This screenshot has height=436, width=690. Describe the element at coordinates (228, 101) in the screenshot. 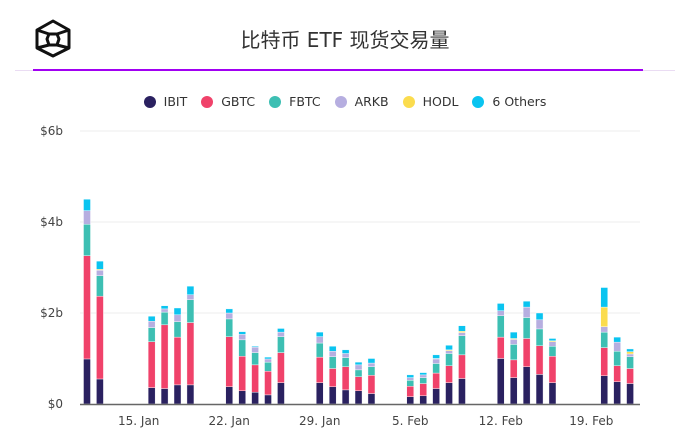

I see `legend-item: GBTC` at that location.